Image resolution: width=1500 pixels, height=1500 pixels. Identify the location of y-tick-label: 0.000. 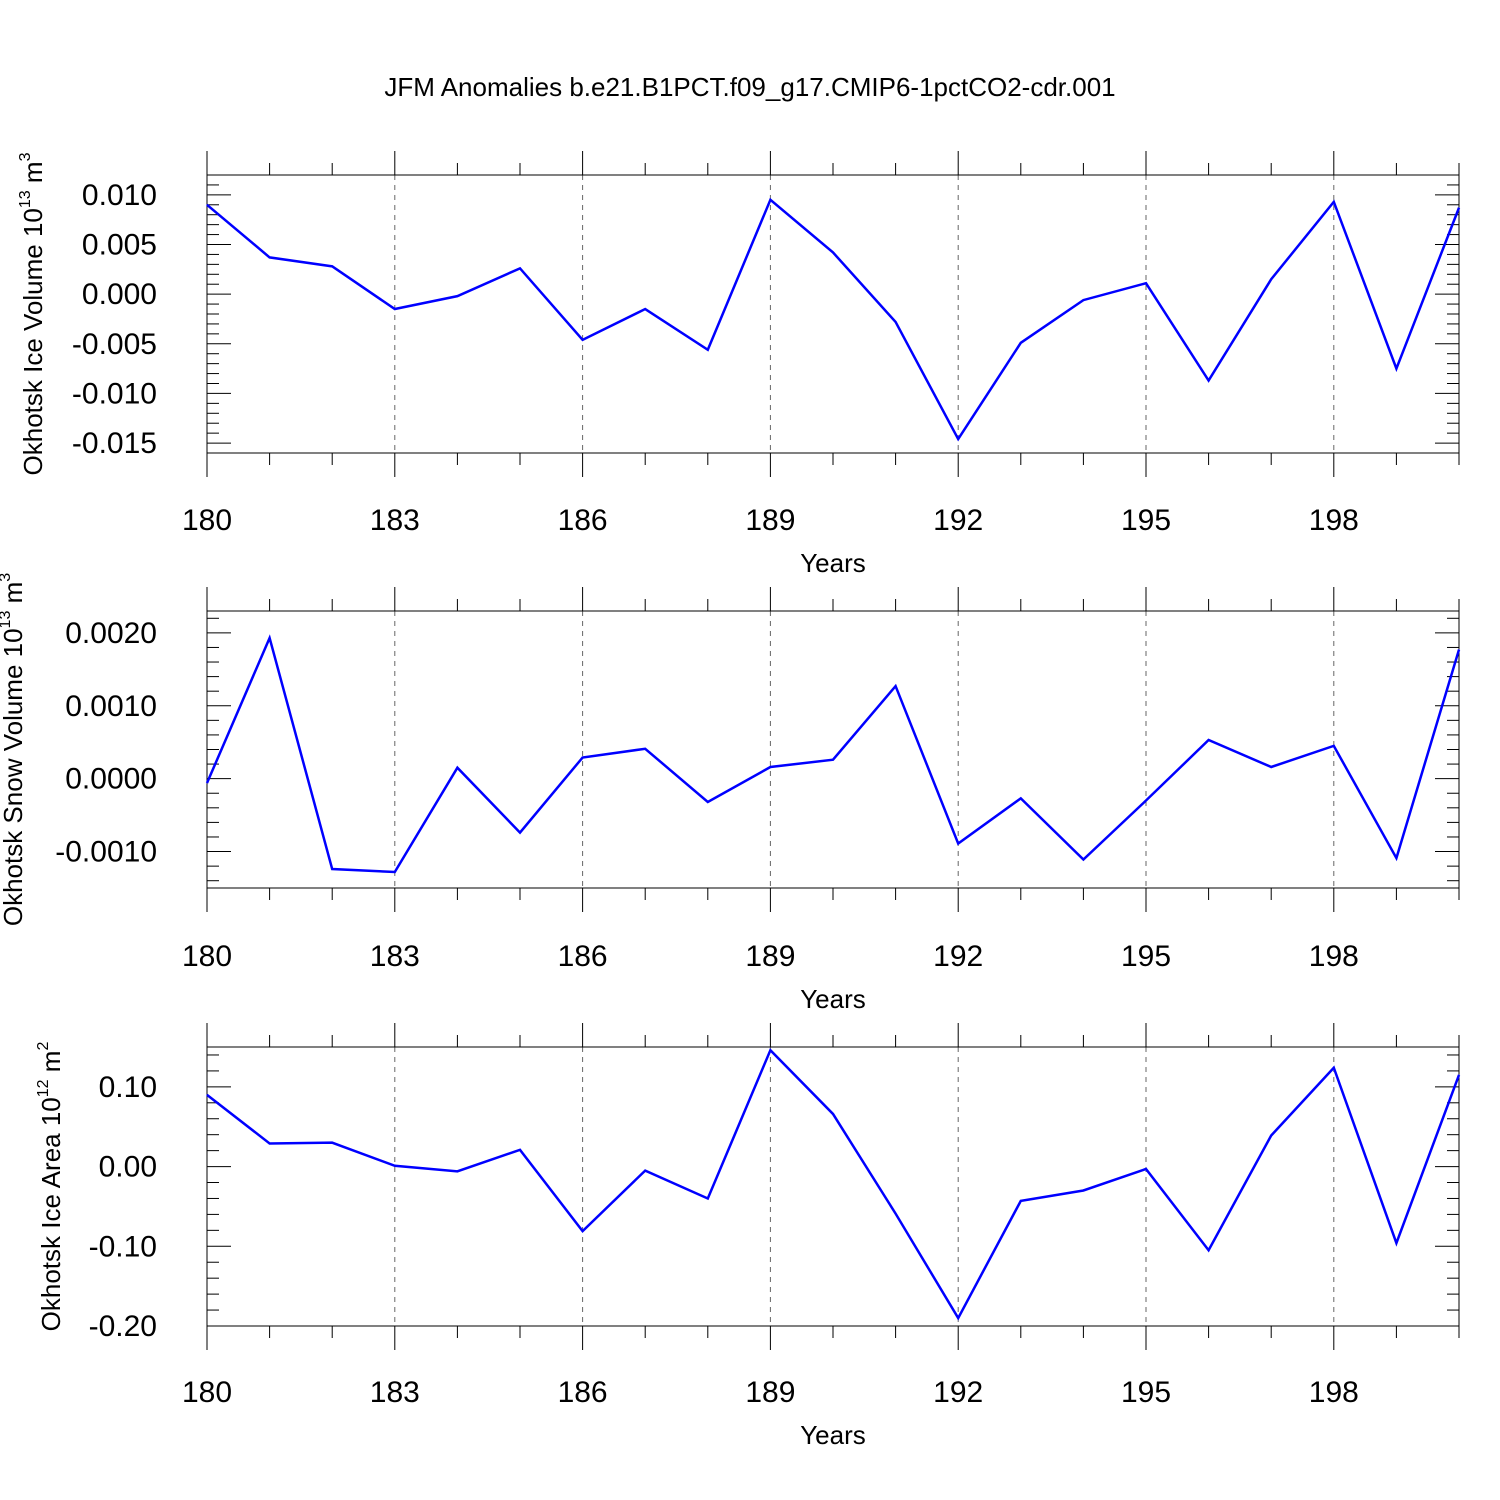
(119, 294).